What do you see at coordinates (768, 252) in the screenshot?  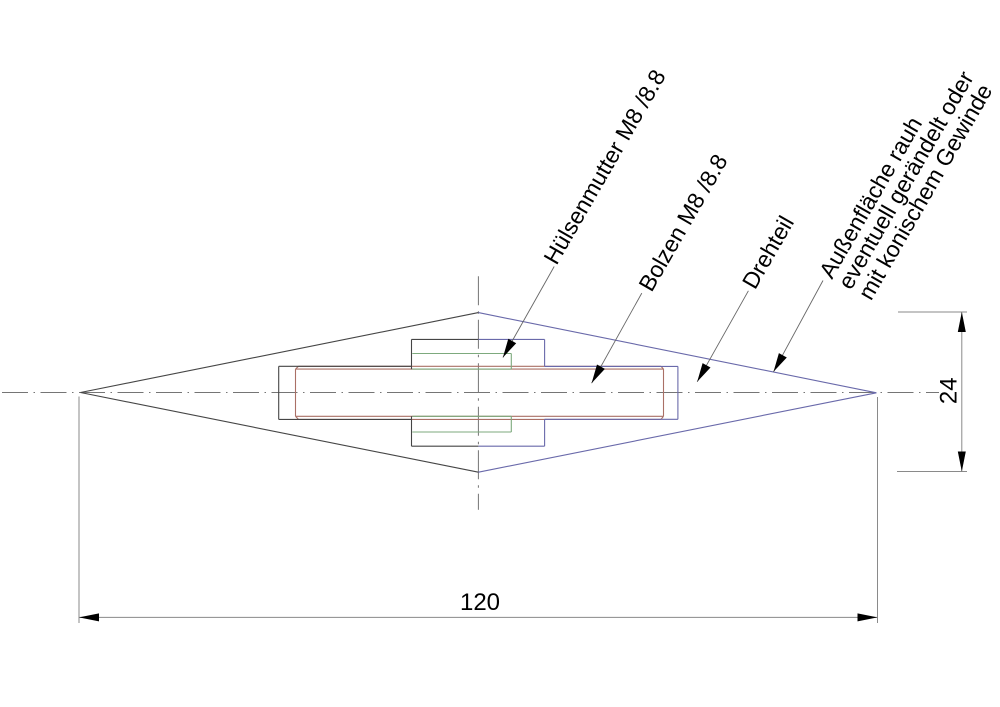 I see `svg-text: Drehteil` at bounding box center [768, 252].